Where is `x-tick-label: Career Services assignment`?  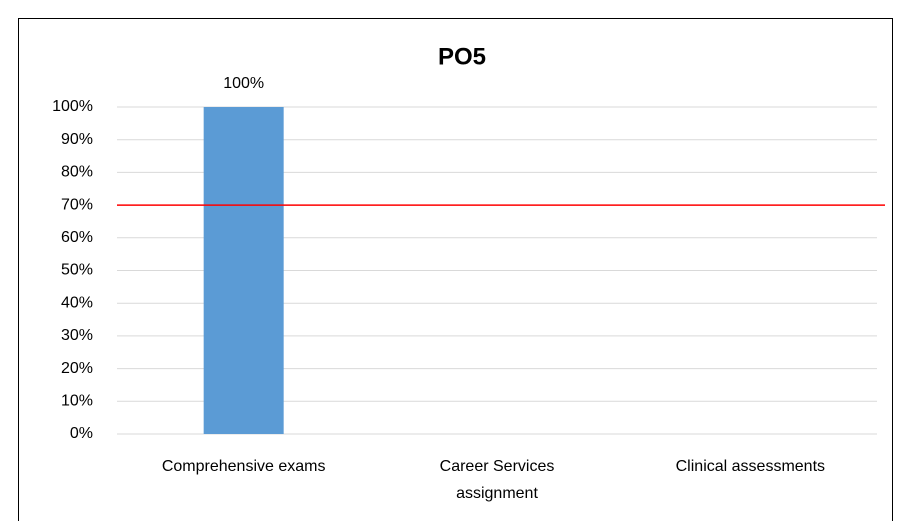 x-tick-label: Career Services assignment is located at coordinates (497, 480).